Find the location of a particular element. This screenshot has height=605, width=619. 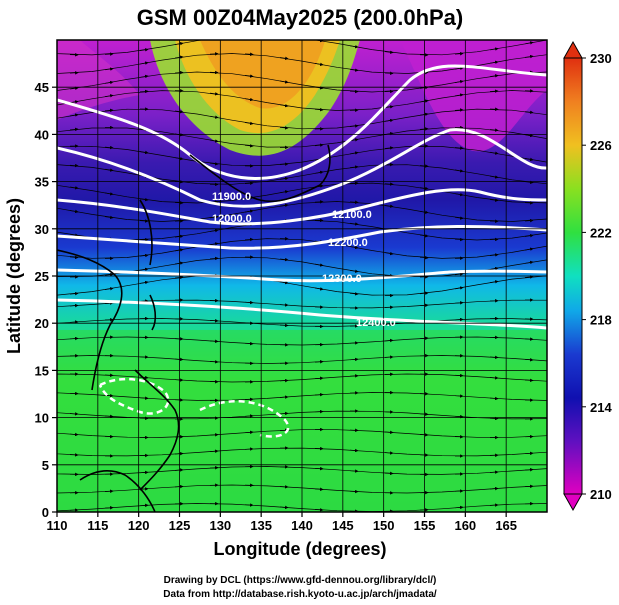

contour-line is located at coordinates (302, 207).